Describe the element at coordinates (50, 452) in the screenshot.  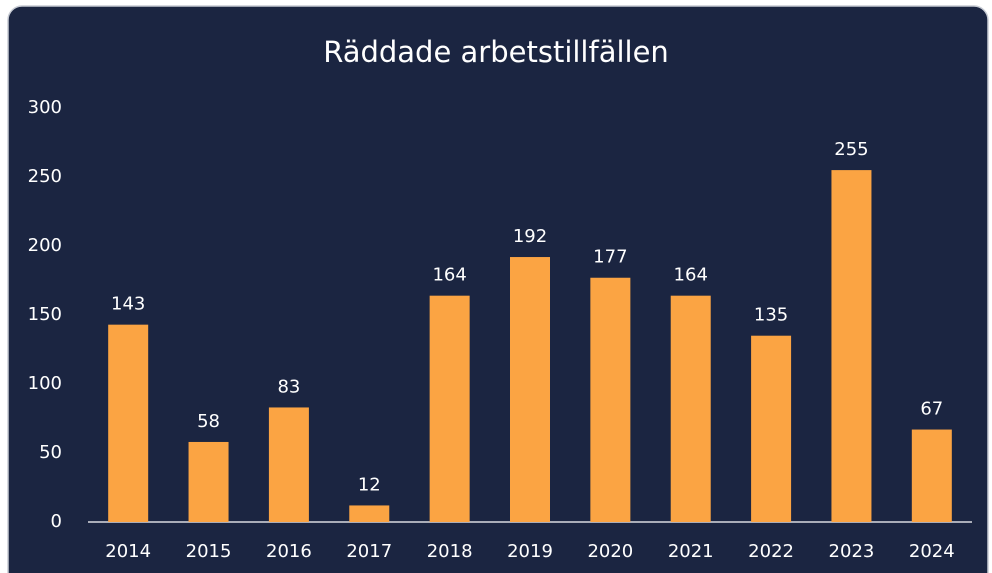
I see `y-tick-label: 50` at that location.